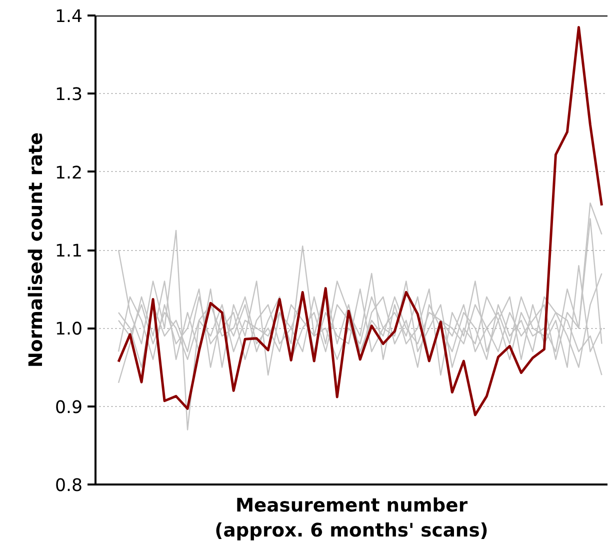 This screenshot has height=544, width=611. Describe the element at coordinates (36, 250) in the screenshot. I see `y-axis-title: Normalised count rate` at that location.